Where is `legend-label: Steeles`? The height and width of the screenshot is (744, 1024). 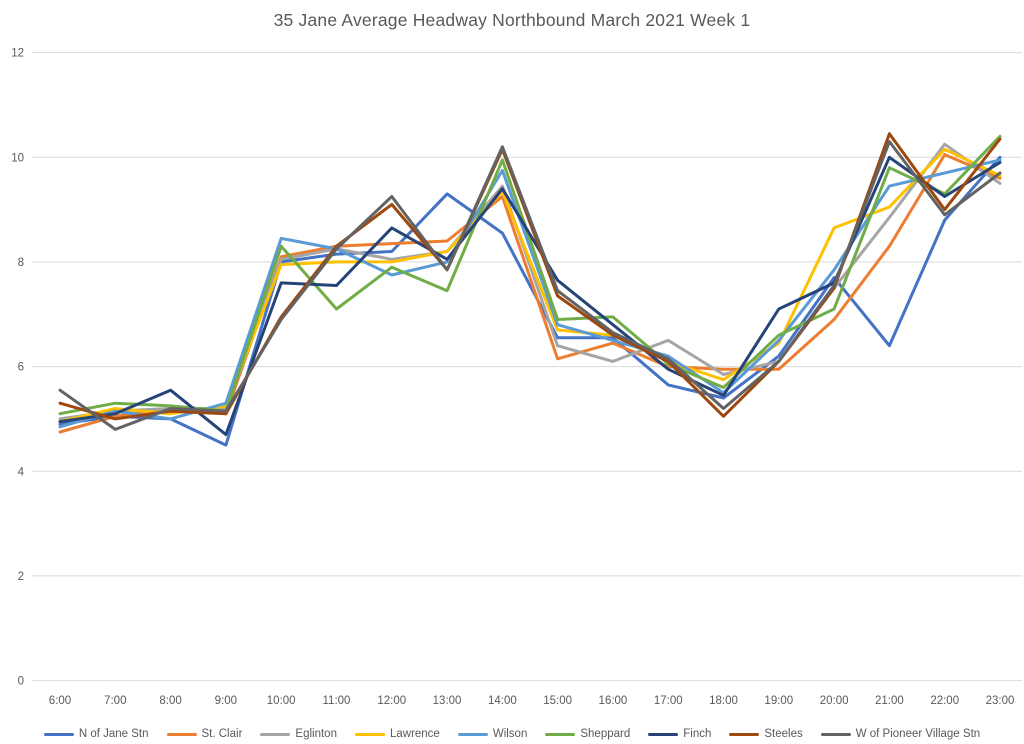 legend-label: Steeles is located at coordinates (783, 734).